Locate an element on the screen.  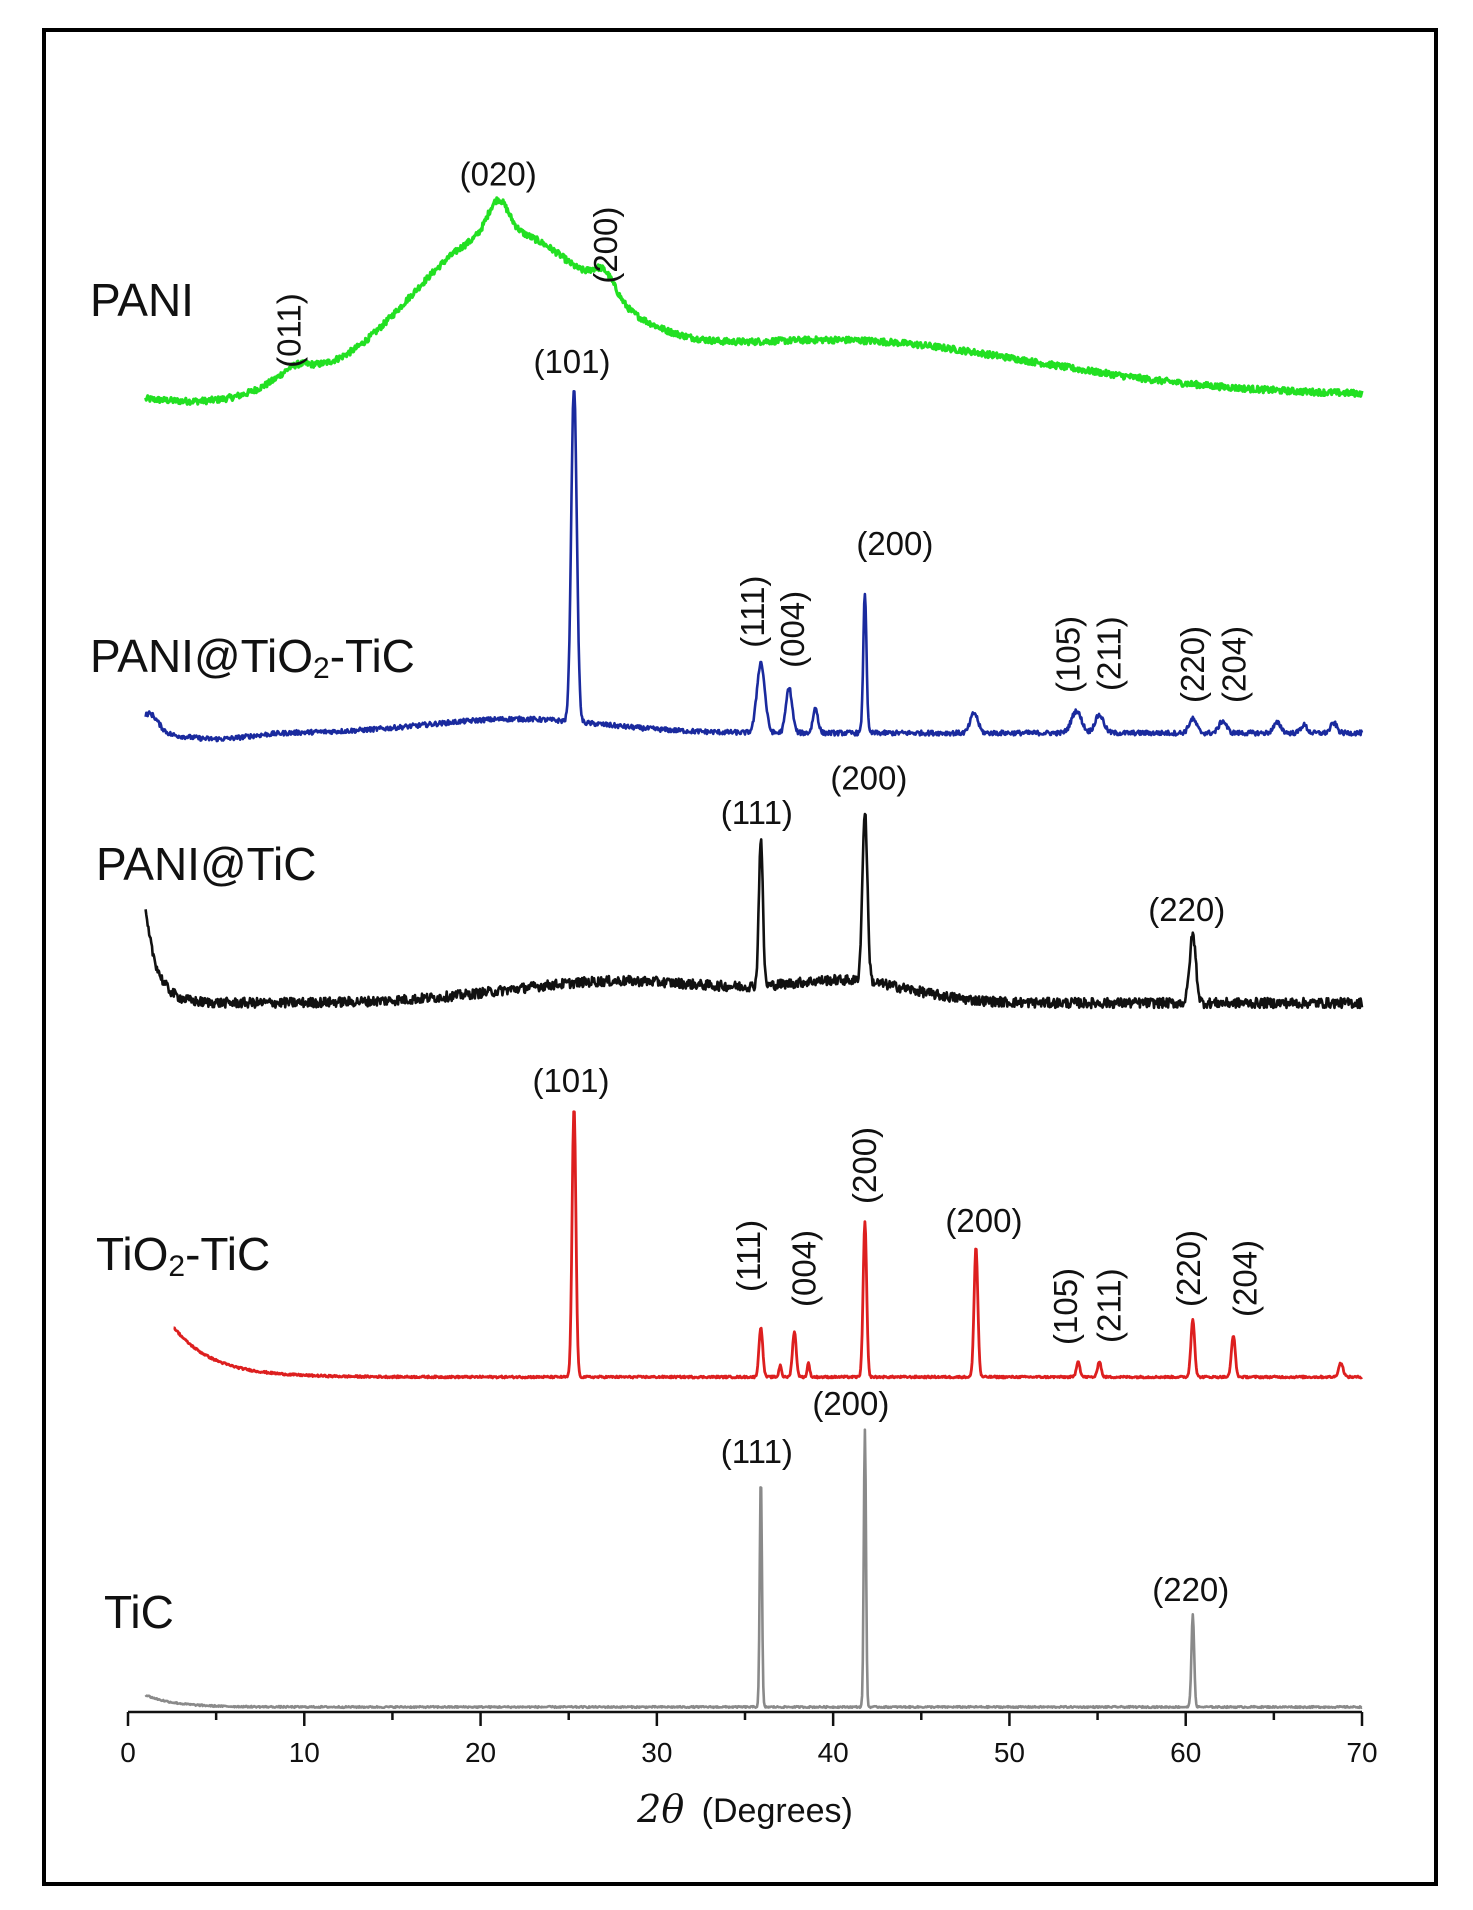
series-label: PANI@TiC is located at coordinates (206, 864).